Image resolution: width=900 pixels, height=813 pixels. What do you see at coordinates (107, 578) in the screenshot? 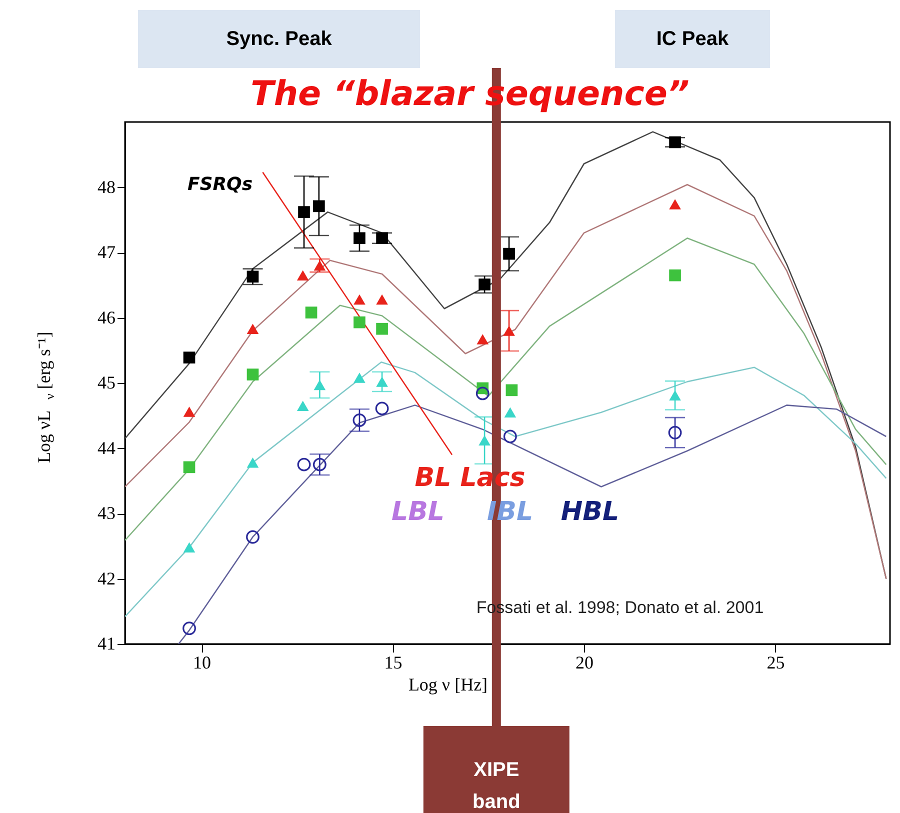
I see `y-tick-label: 42` at bounding box center [107, 578].